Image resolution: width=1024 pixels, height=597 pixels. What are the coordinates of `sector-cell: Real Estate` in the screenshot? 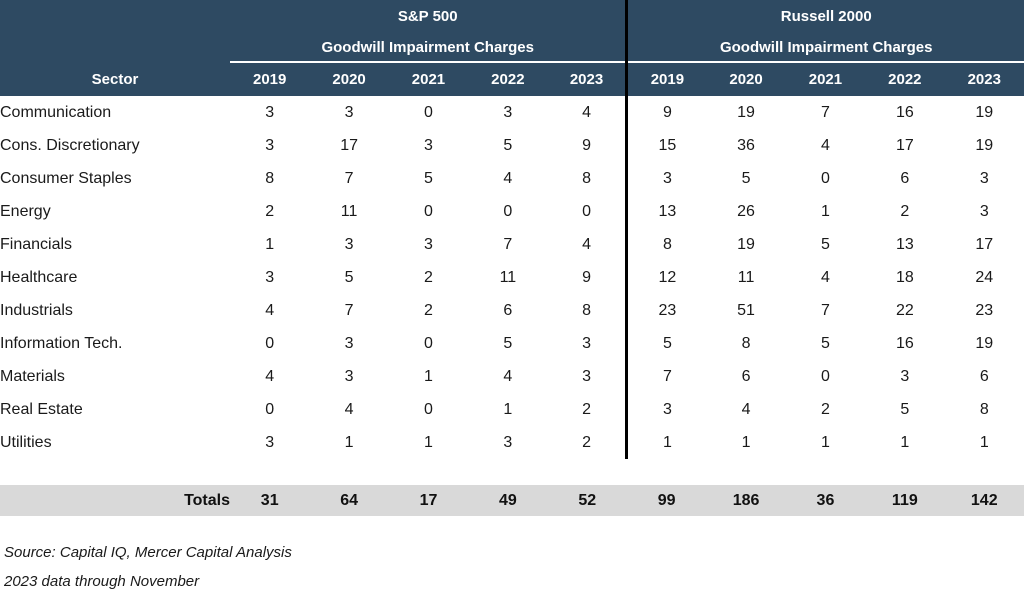 It's located at (115, 409).